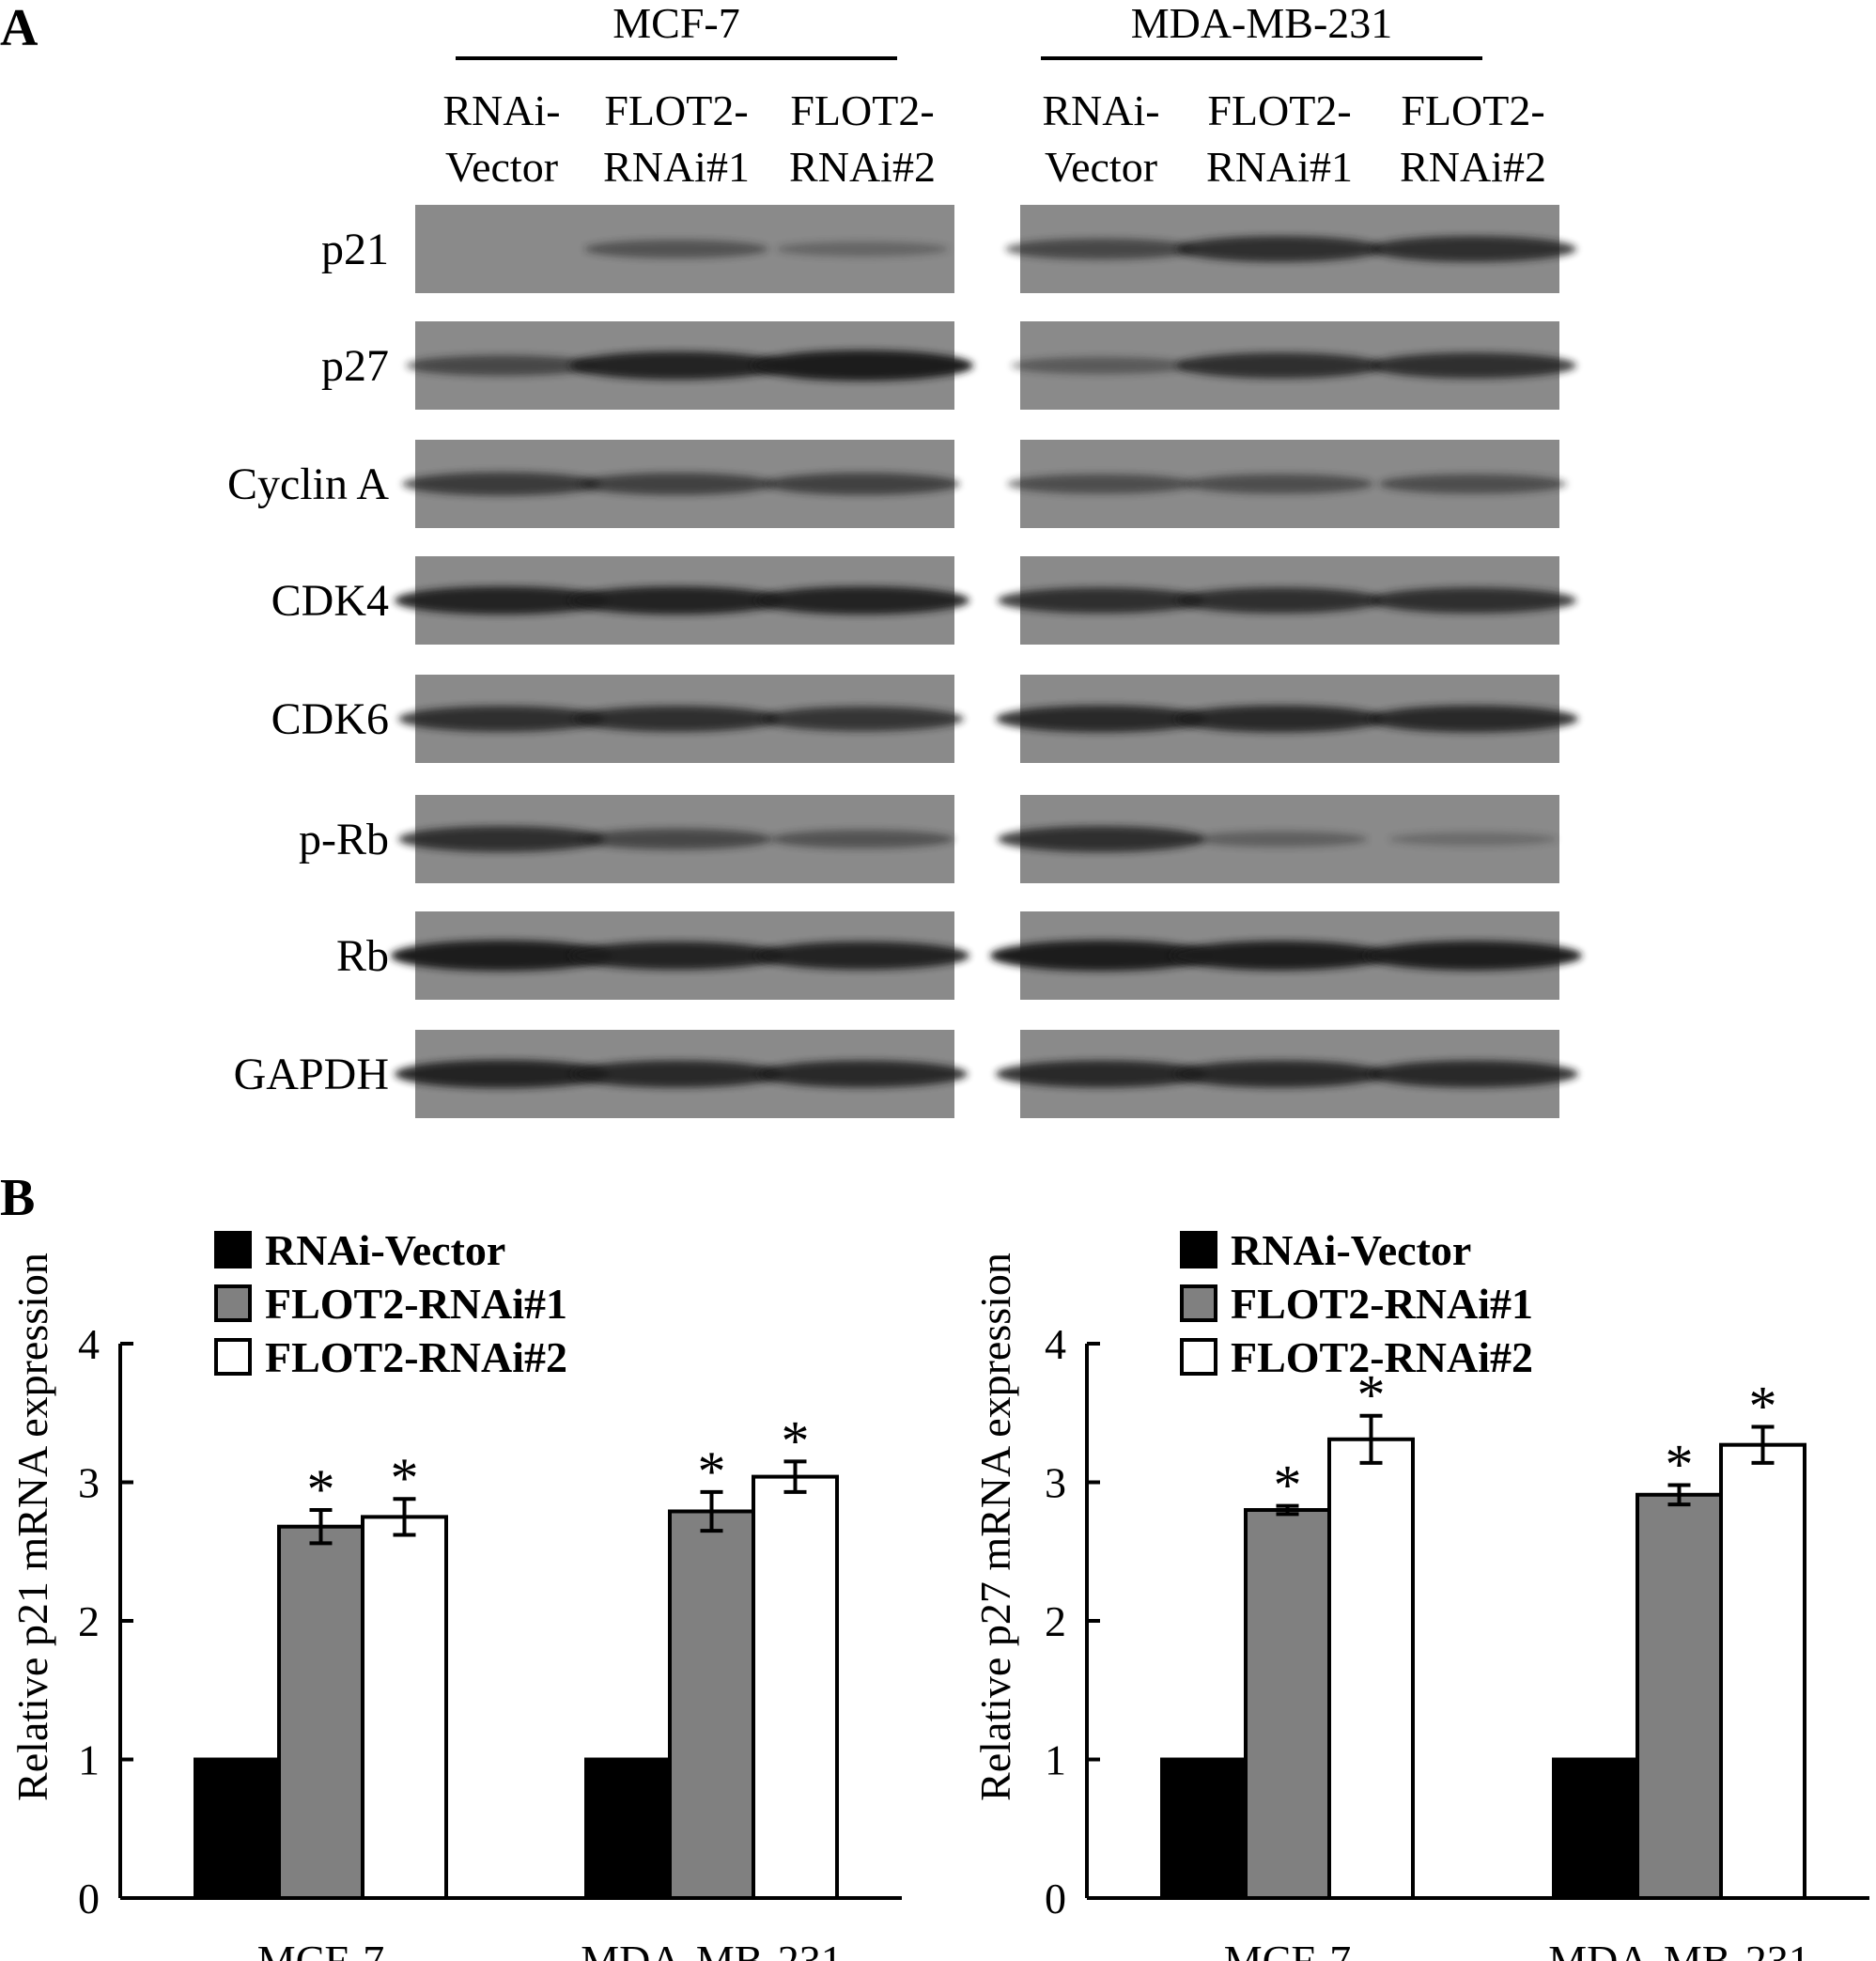 This screenshot has width=1876, height=1961. Describe the element at coordinates (675, 23) in the screenshot. I see `group-title-mcf-7: MCF-7` at that location.